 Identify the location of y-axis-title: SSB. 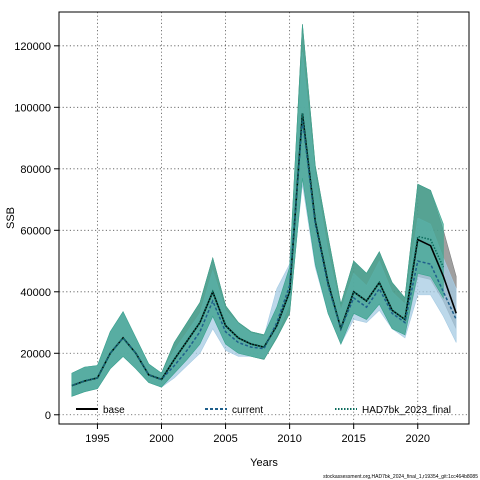
(11, 218).